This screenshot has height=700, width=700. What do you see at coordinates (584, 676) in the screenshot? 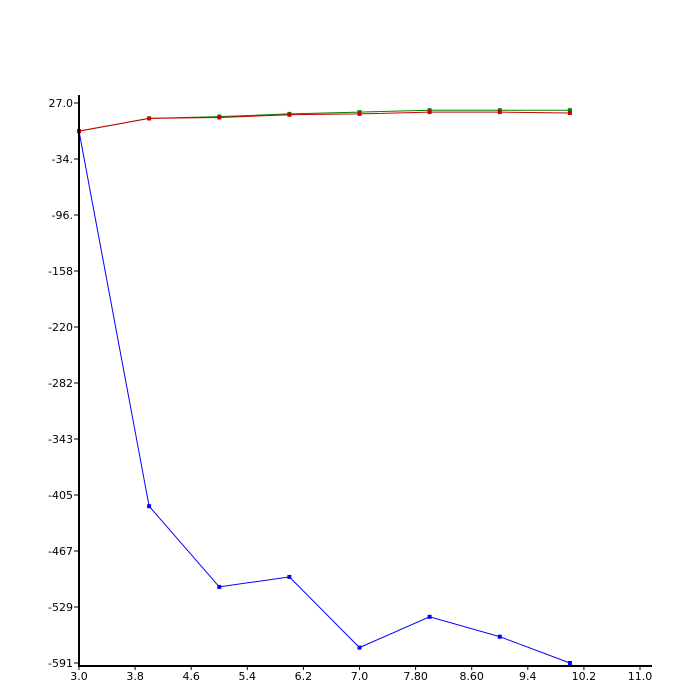
I see `x-tick-label: 10.2` at bounding box center [584, 676].